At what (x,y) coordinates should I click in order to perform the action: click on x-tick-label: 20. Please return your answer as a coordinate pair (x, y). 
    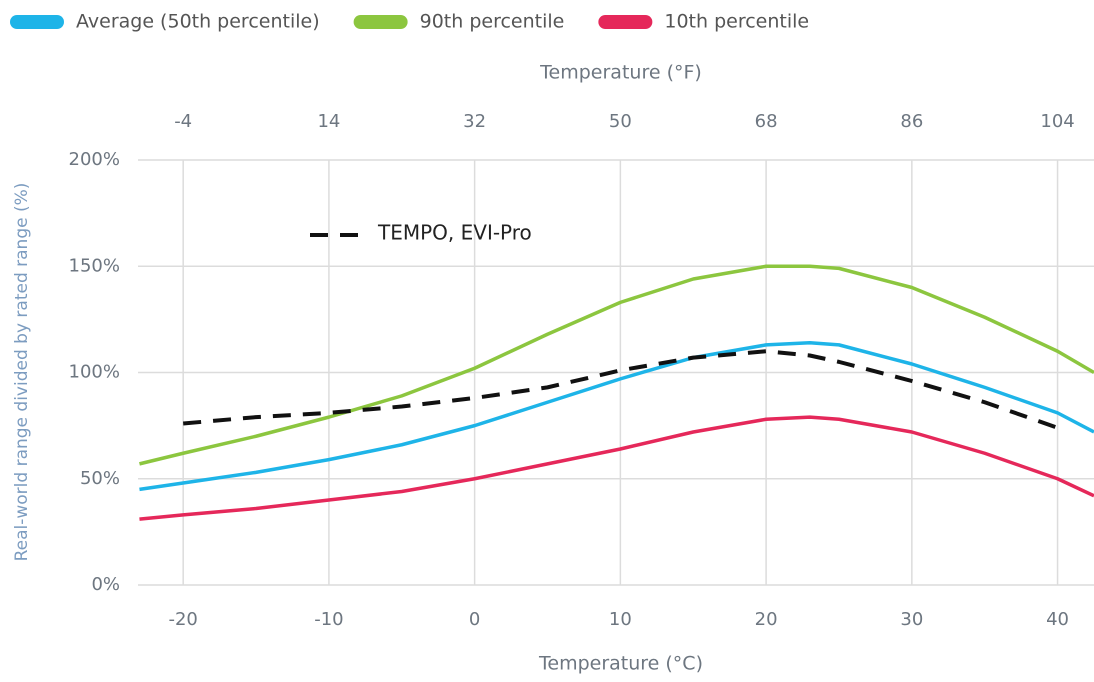
    Looking at the image, I should click on (766, 619).